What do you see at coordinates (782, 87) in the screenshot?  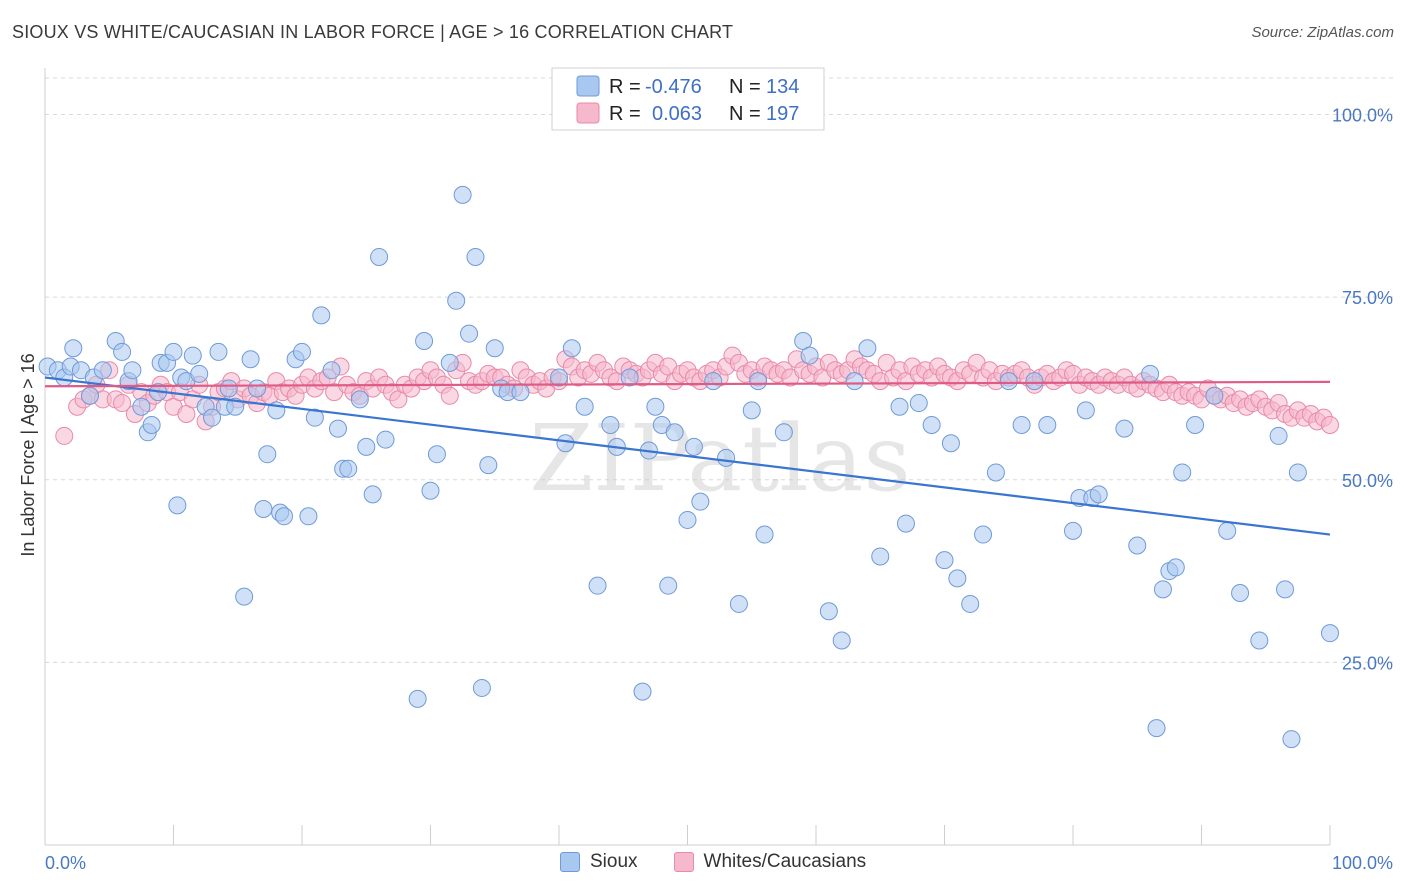 I see `legend-n-value-1: 134` at bounding box center [782, 87].